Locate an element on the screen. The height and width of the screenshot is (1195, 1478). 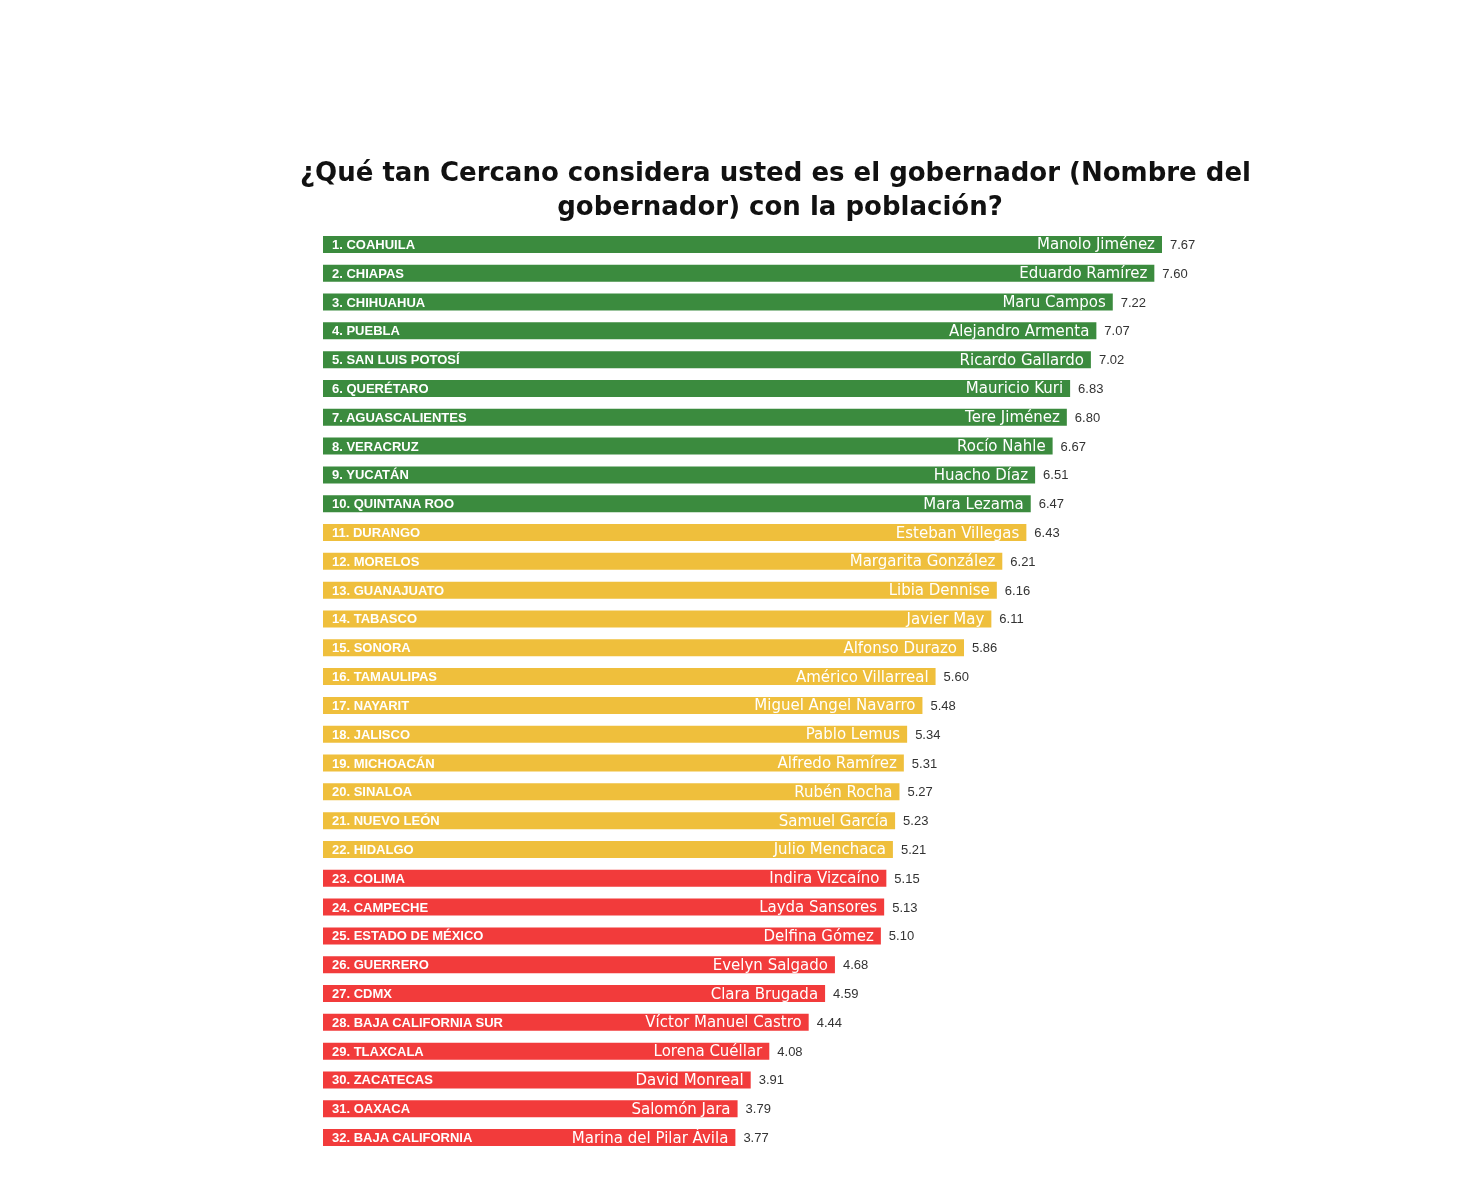
annotation: Ricardo Gallardo is located at coordinates (1021, 359).